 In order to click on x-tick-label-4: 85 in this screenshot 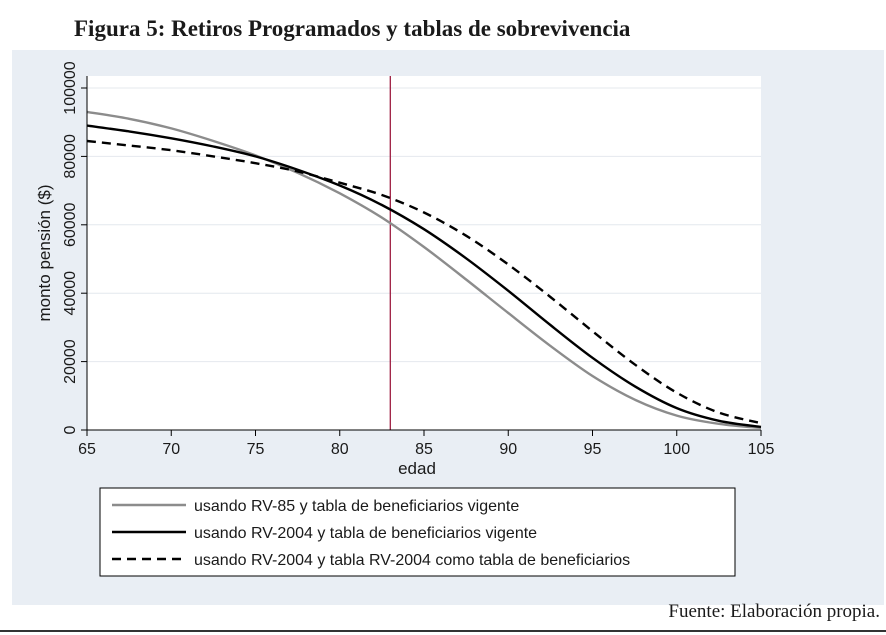, I will do `click(424, 449)`.